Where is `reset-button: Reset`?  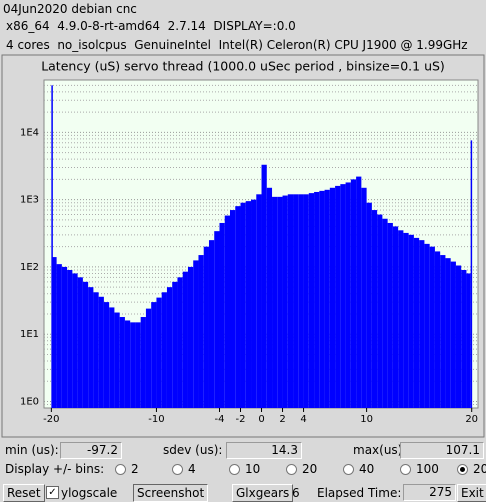
reset-button: Reset is located at coordinates (24, 493).